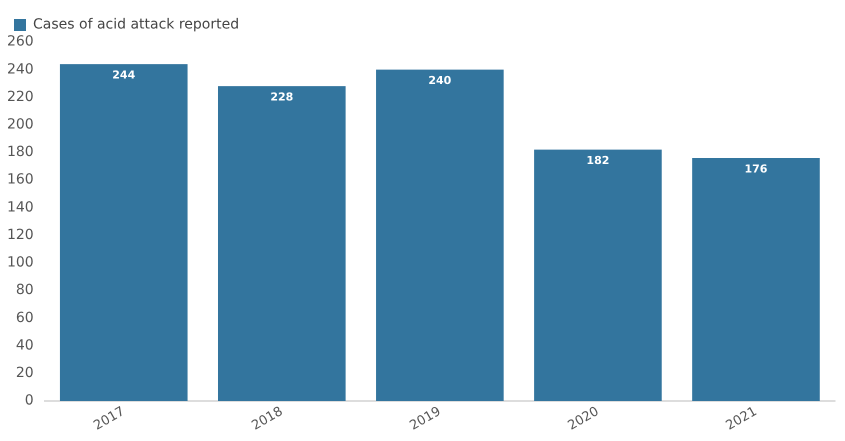  What do you see at coordinates (20, 96) in the screenshot?
I see `y-tick-label: 220` at bounding box center [20, 96].